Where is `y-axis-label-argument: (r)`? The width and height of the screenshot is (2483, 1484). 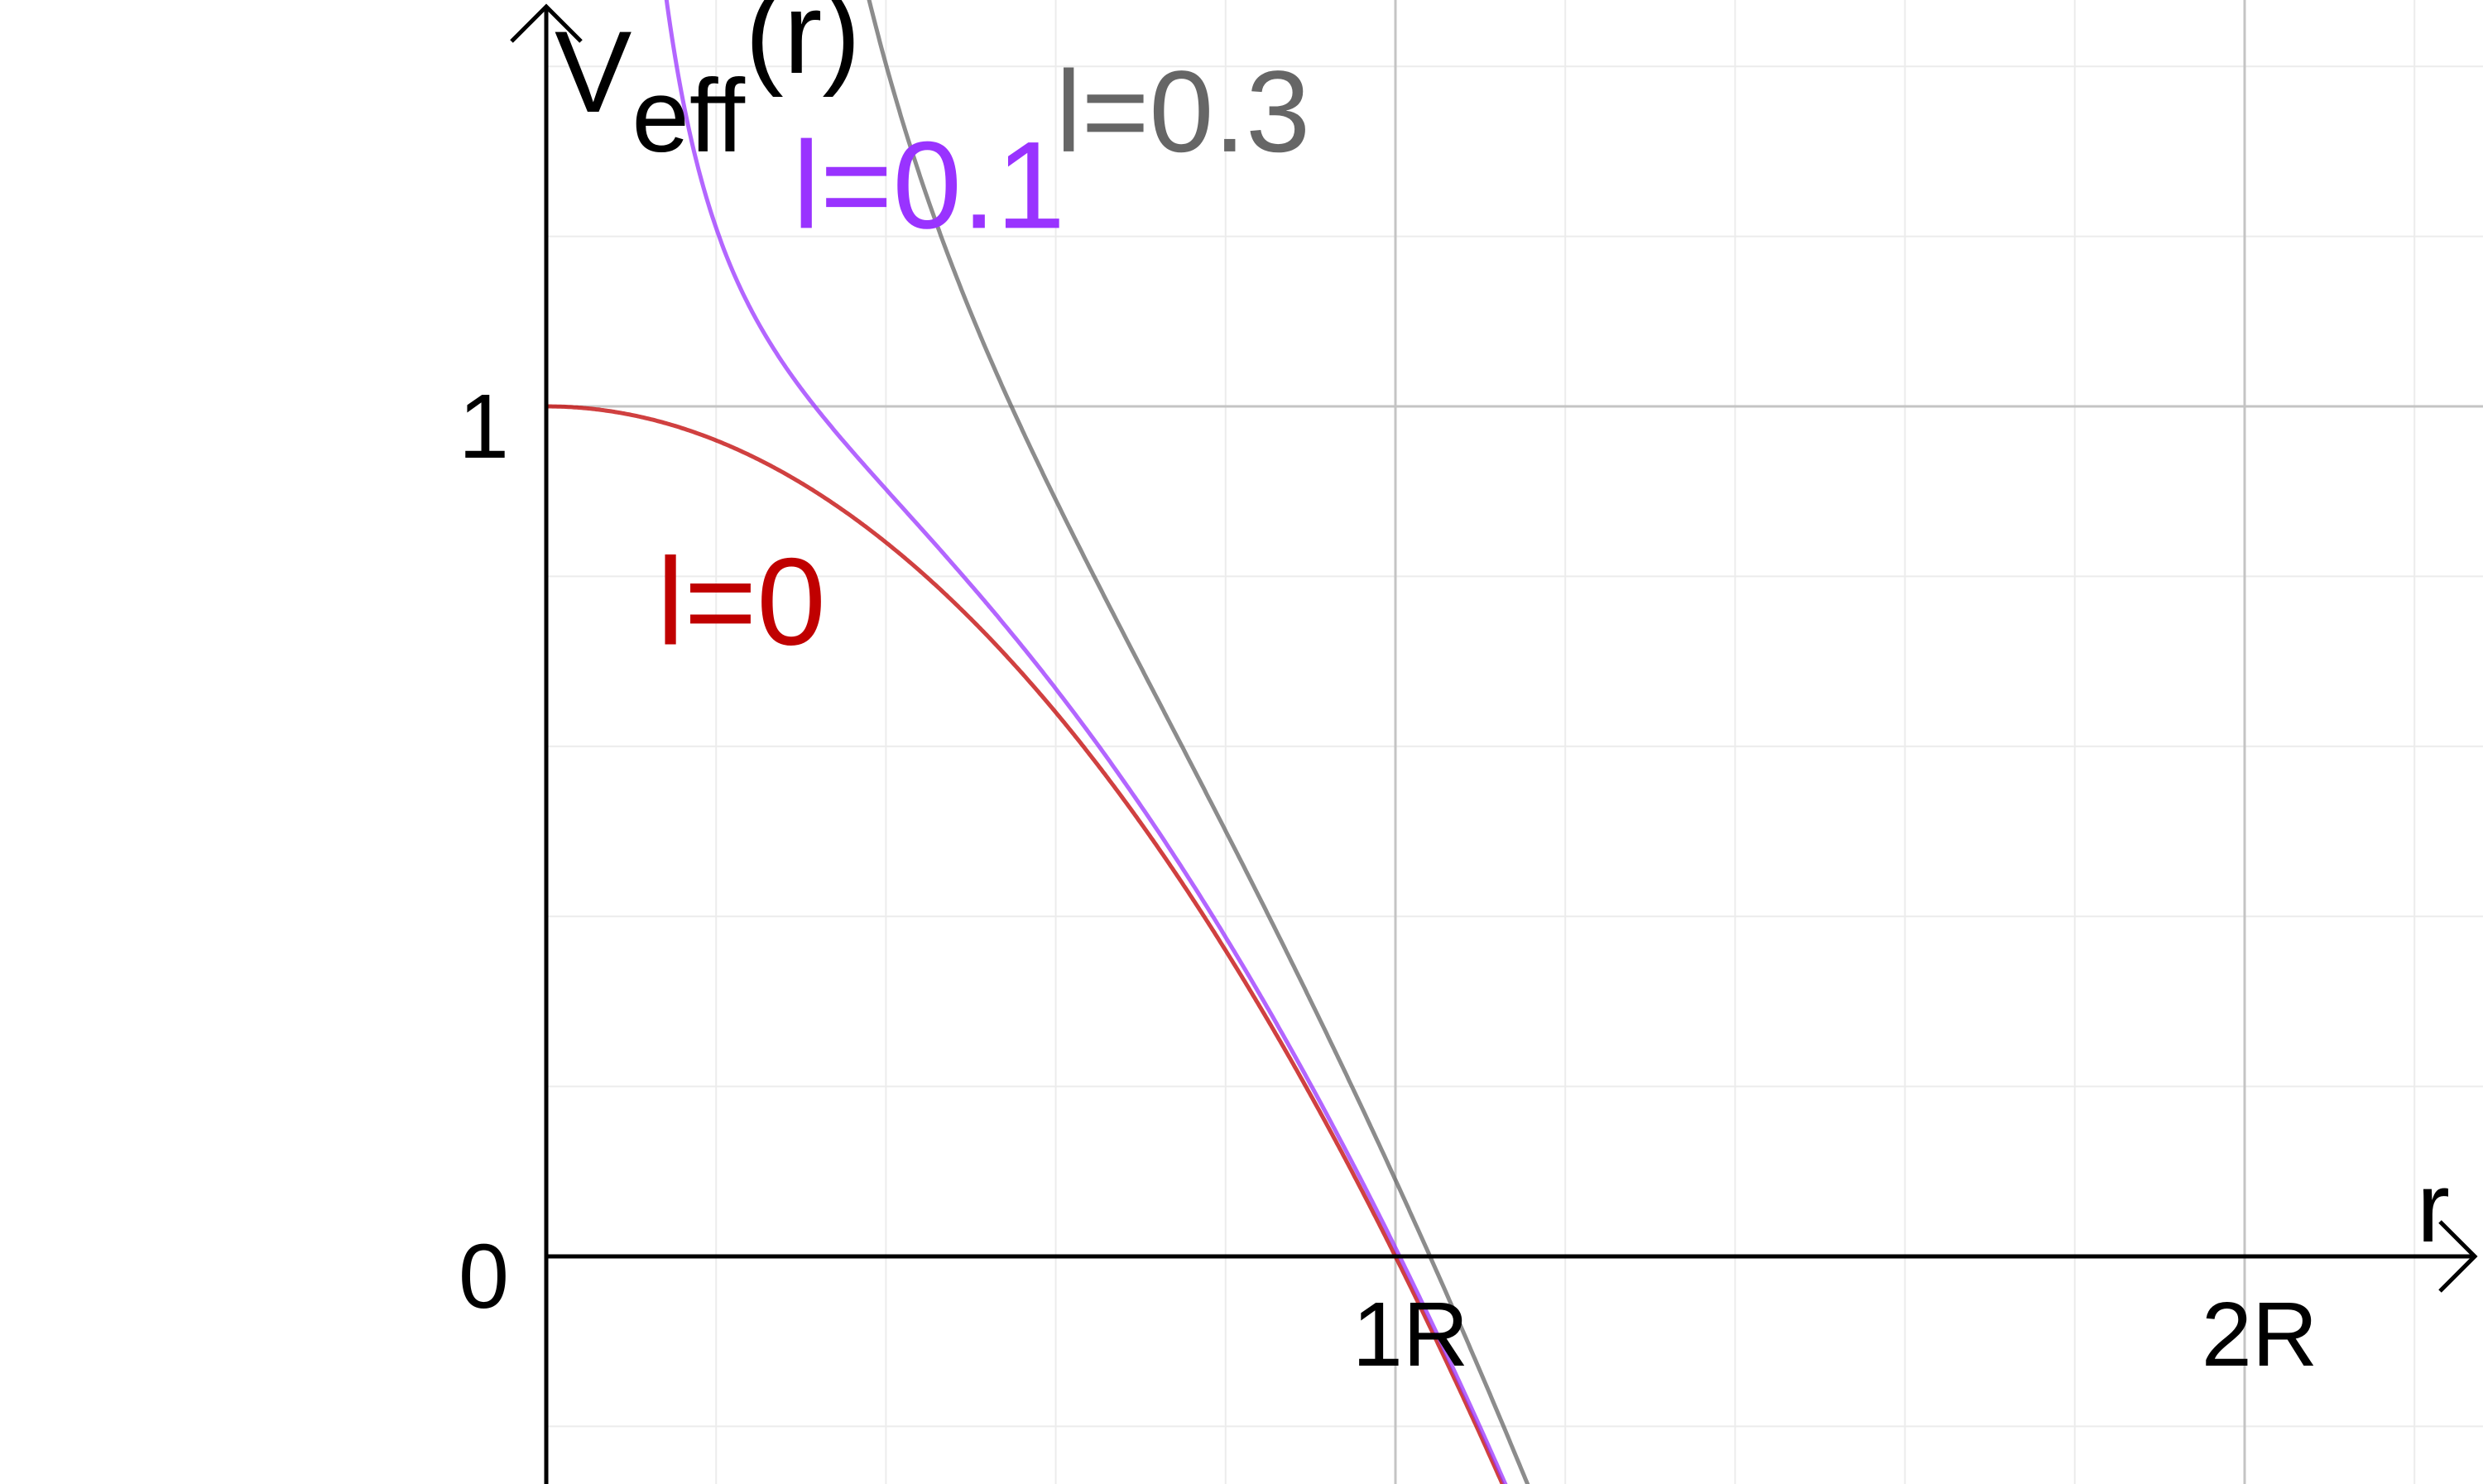 y-axis-label-argument: (r) is located at coordinates (803, 49).